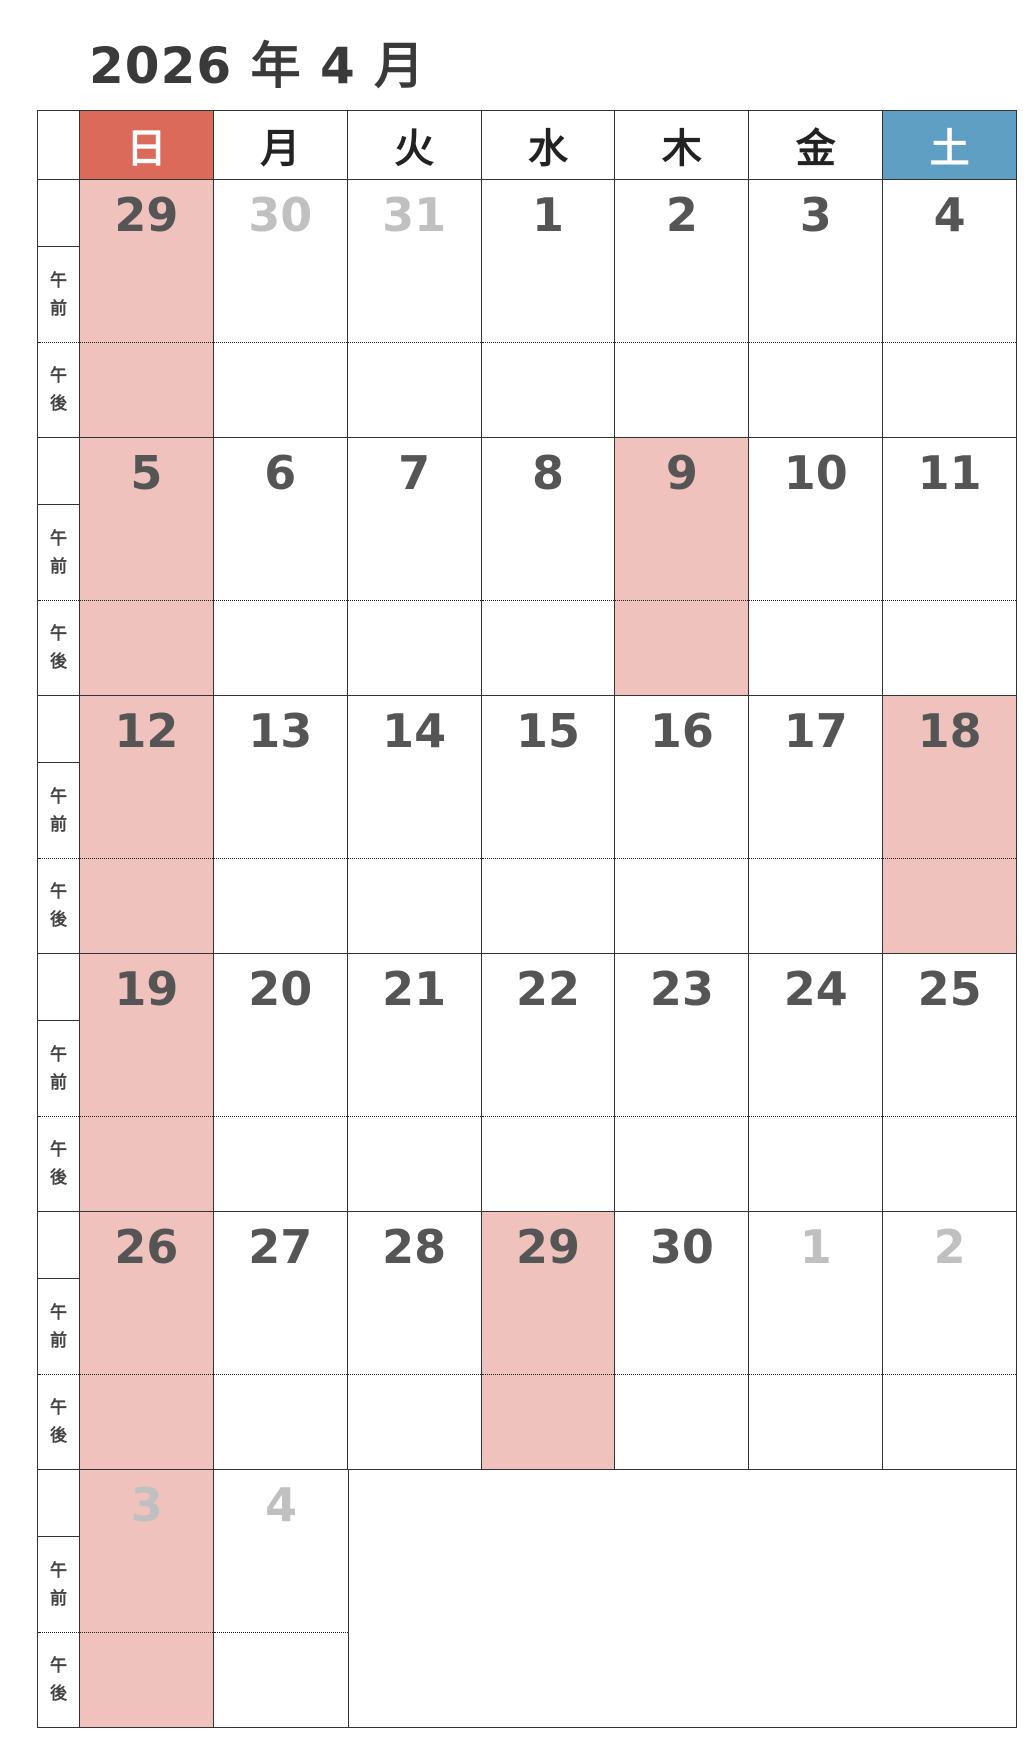 Image resolution: width=1034 pixels, height=1742 pixels. What do you see at coordinates (413, 1082) in the screenshot?
I see `day-cell: 21` at bounding box center [413, 1082].